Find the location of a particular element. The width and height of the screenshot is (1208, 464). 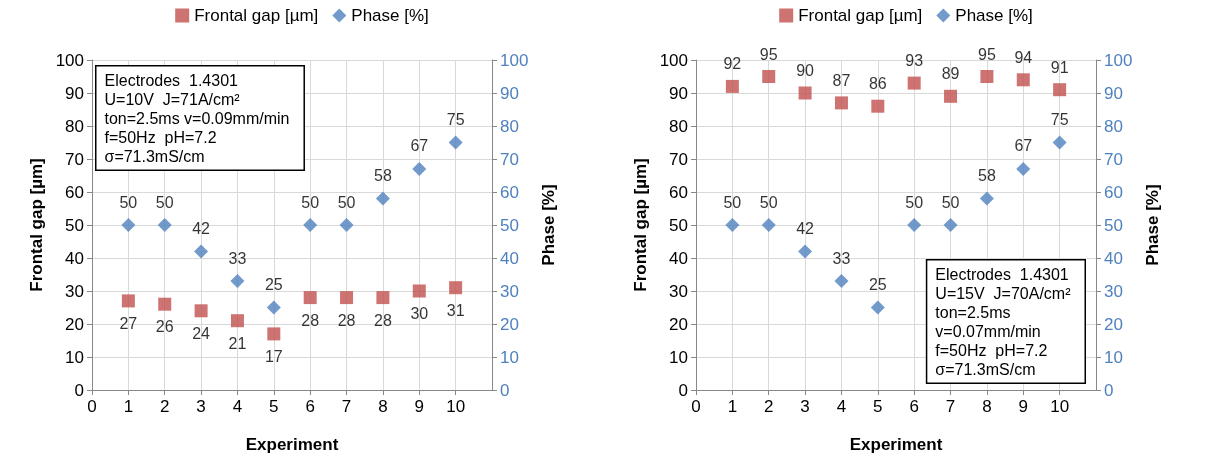

y-tick-label: 60 is located at coordinates (678, 192).